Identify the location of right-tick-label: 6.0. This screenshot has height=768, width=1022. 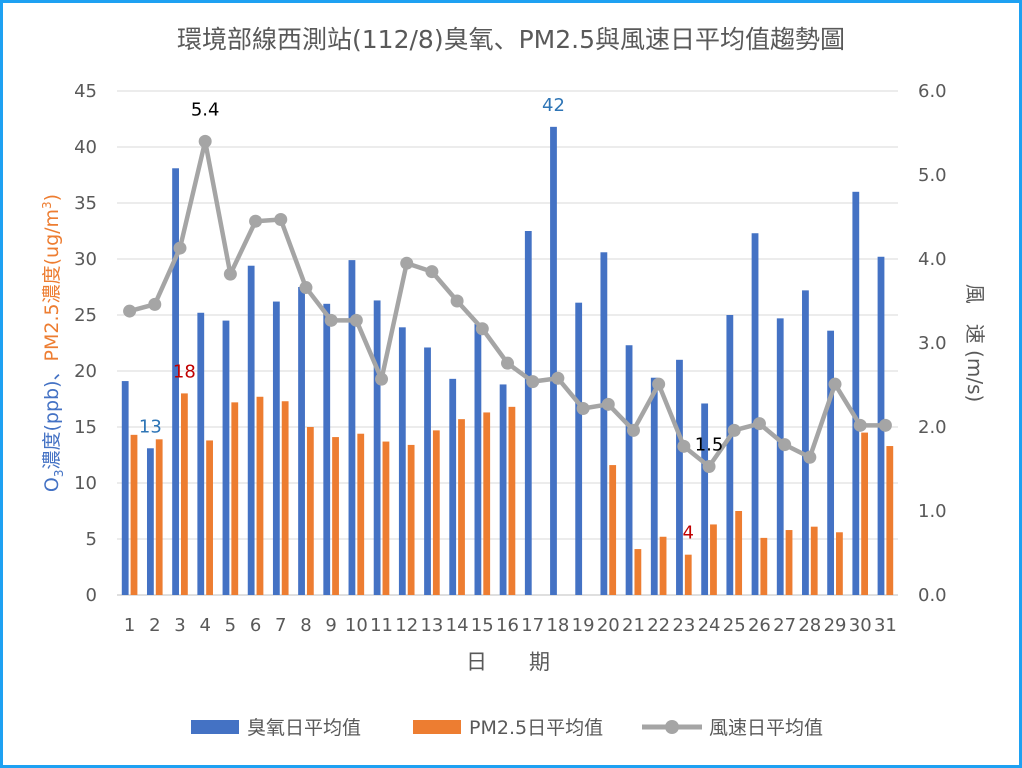
(932, 91).